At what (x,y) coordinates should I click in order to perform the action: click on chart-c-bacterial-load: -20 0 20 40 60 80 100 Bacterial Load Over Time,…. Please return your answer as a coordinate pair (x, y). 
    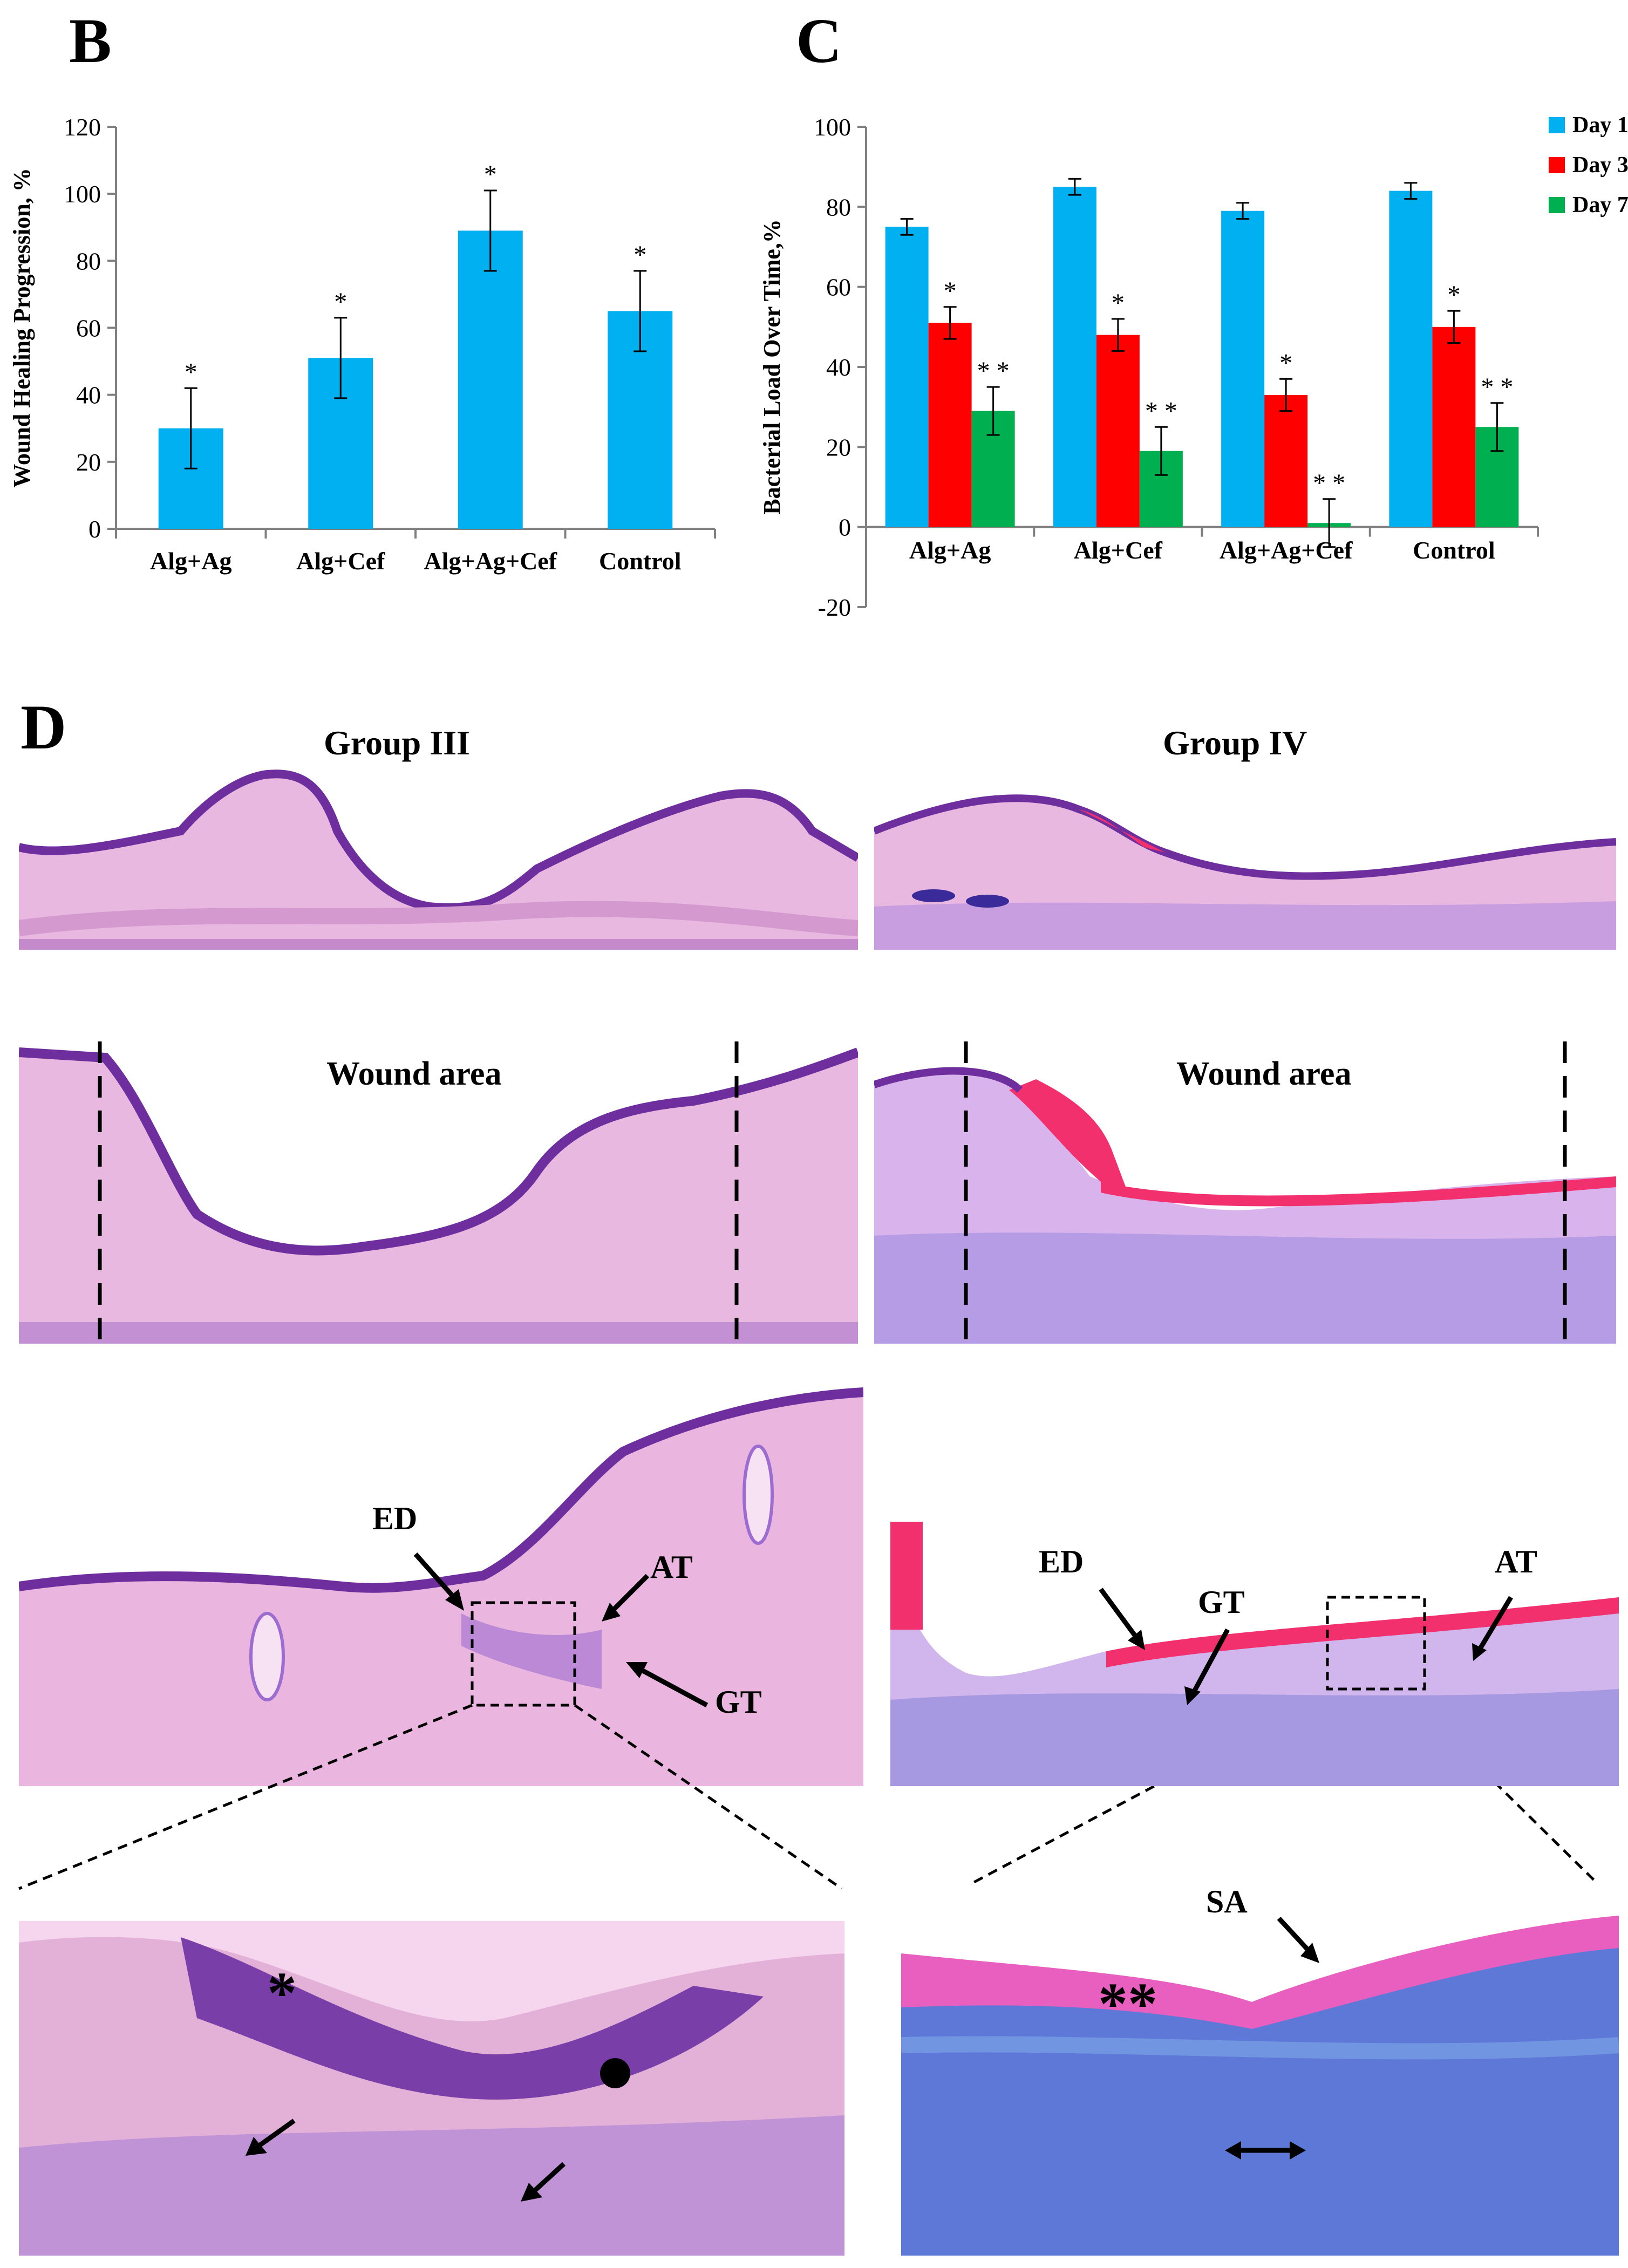
    Looking at the image, I should click on (1193, 367).